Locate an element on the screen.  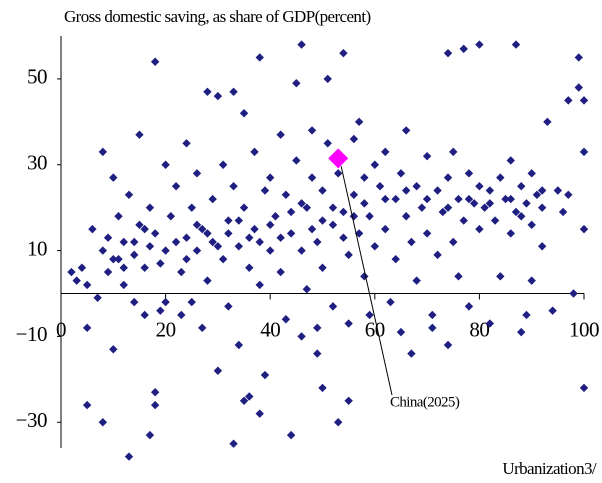
highlight-point is located at coordinates (338, 158).